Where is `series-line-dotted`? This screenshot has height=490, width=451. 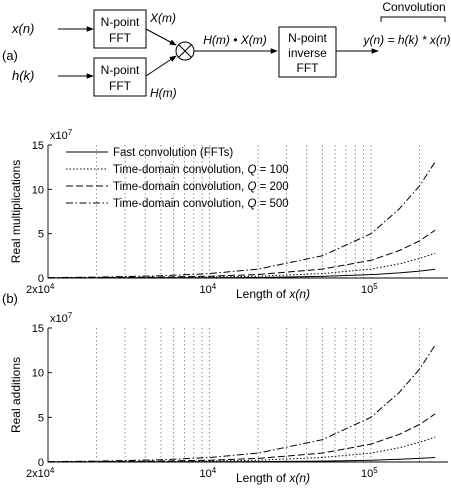
series-line-dotted is located at coordinates (241, 449).